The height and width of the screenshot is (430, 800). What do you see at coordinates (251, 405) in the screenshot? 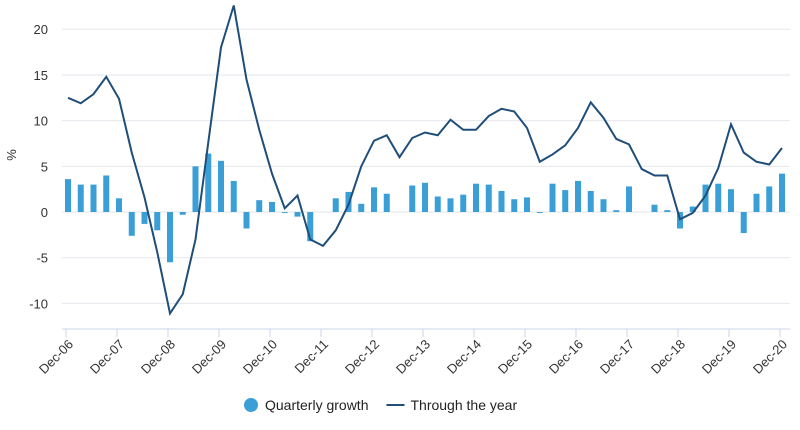
I see `legend-swatch` at bounding box center [251, 405].